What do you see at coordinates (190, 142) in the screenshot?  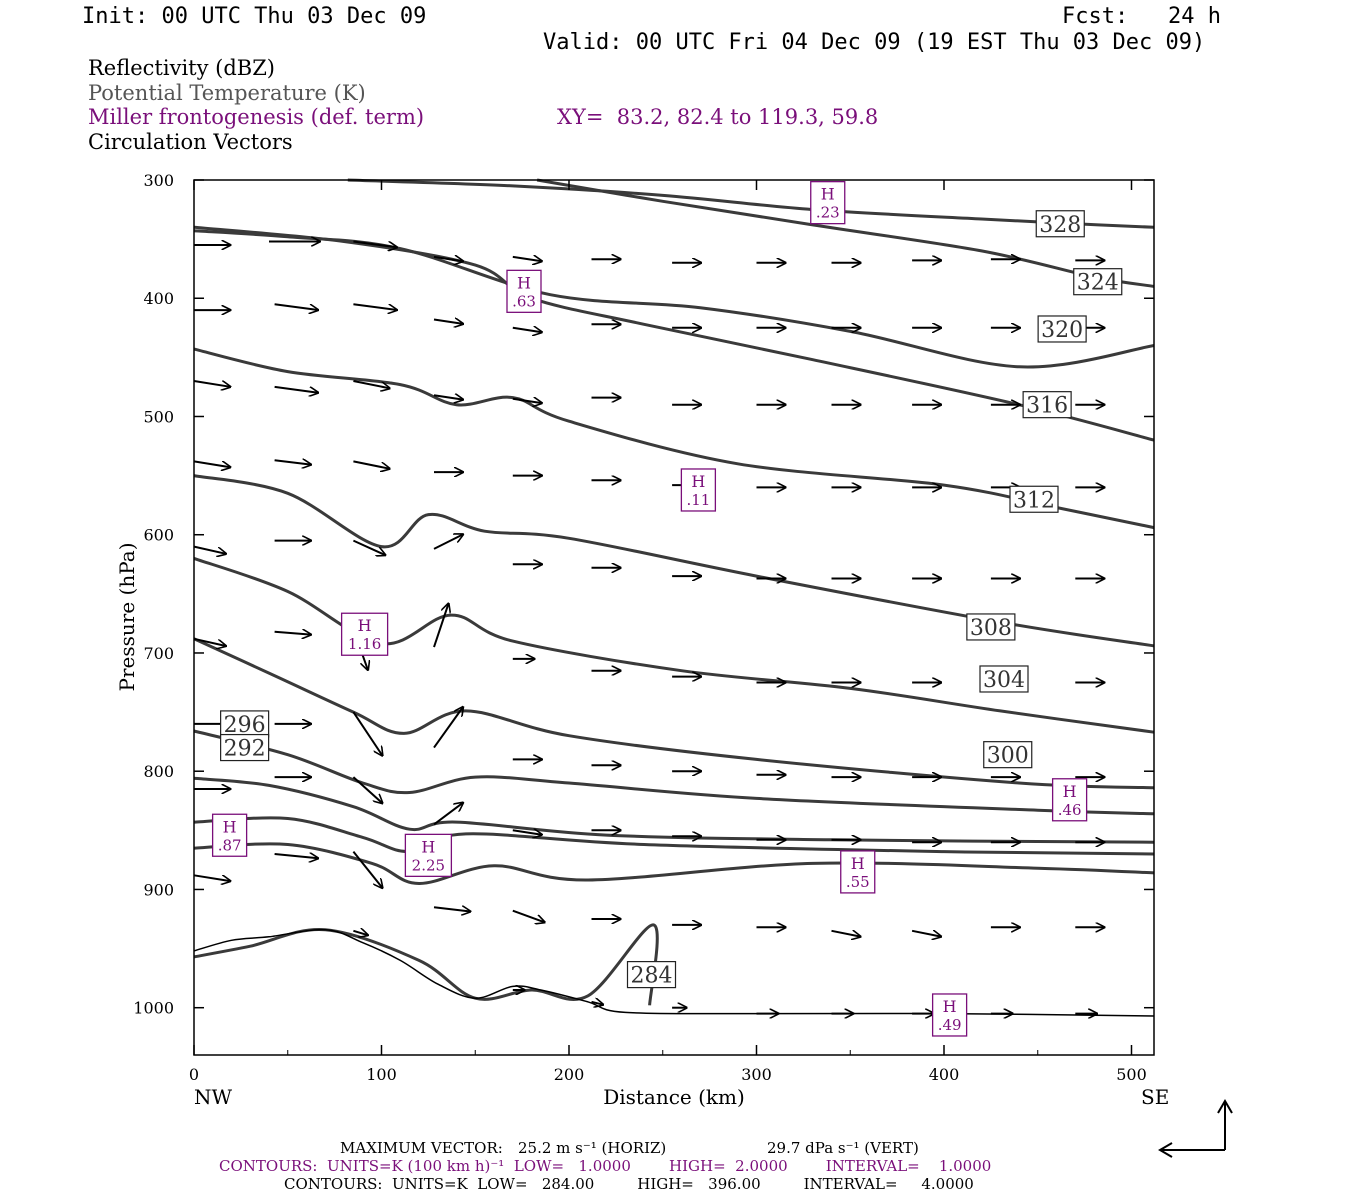 I see `legend-circulation-vectors: Circulation Vectors` at bounding box center [190, 142].